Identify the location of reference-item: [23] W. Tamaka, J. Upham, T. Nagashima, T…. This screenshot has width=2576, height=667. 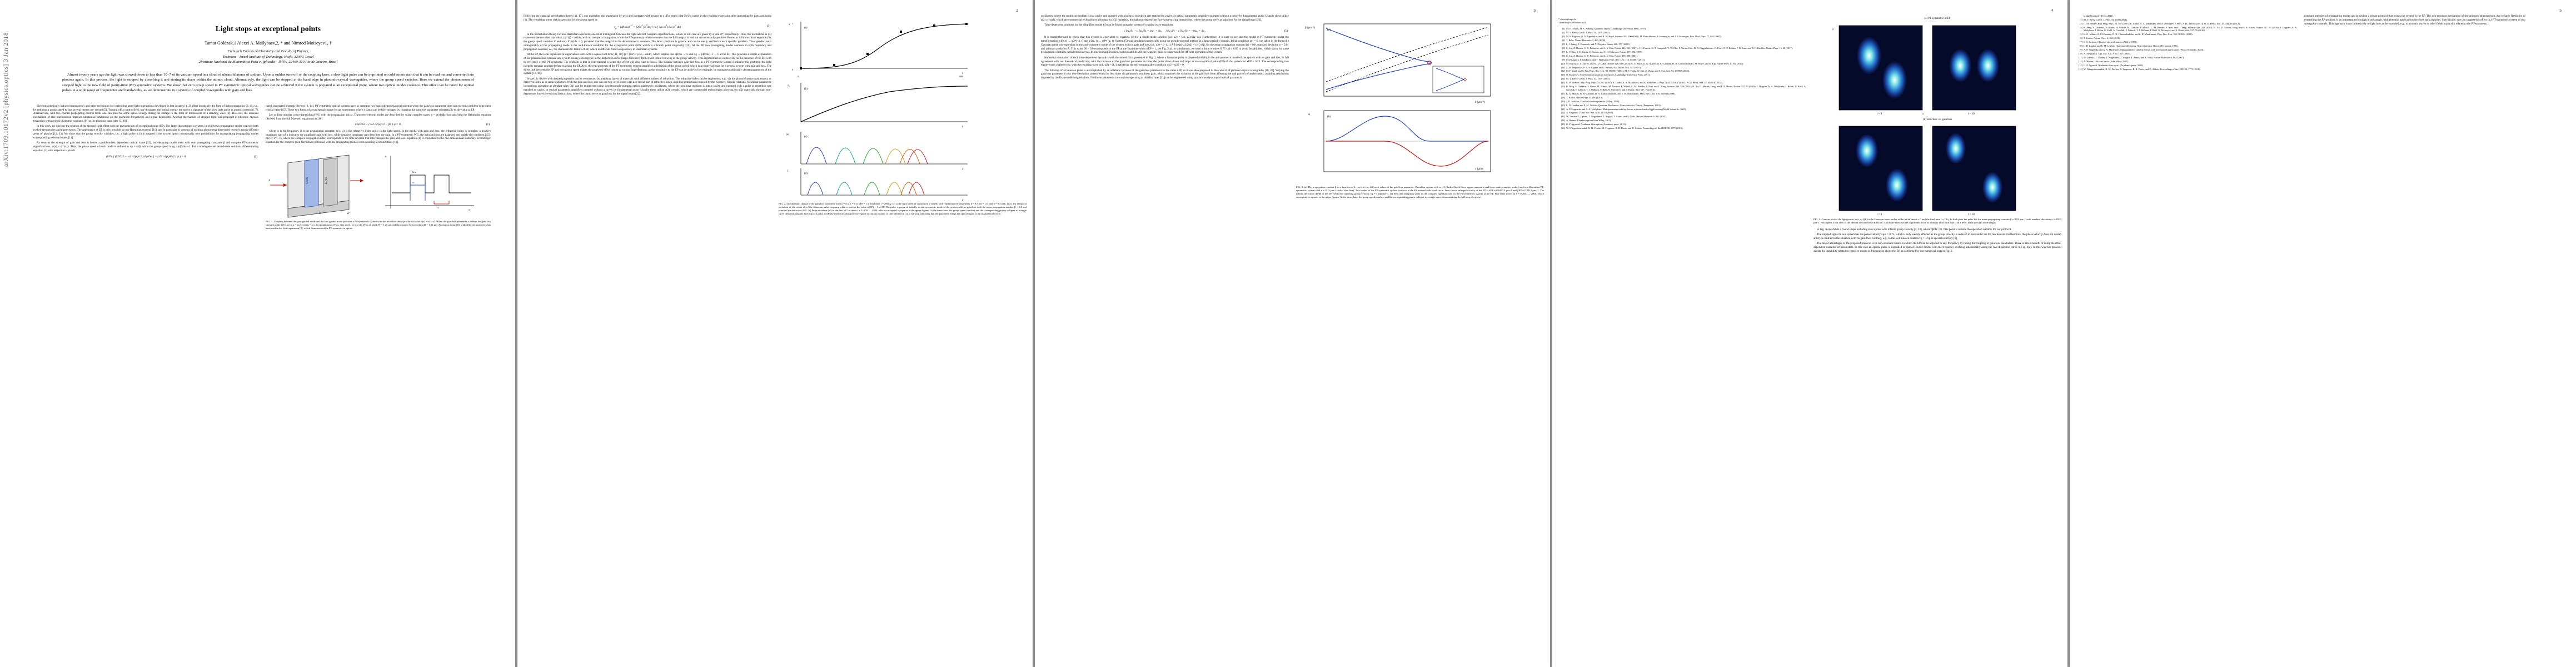
(1682, 116).